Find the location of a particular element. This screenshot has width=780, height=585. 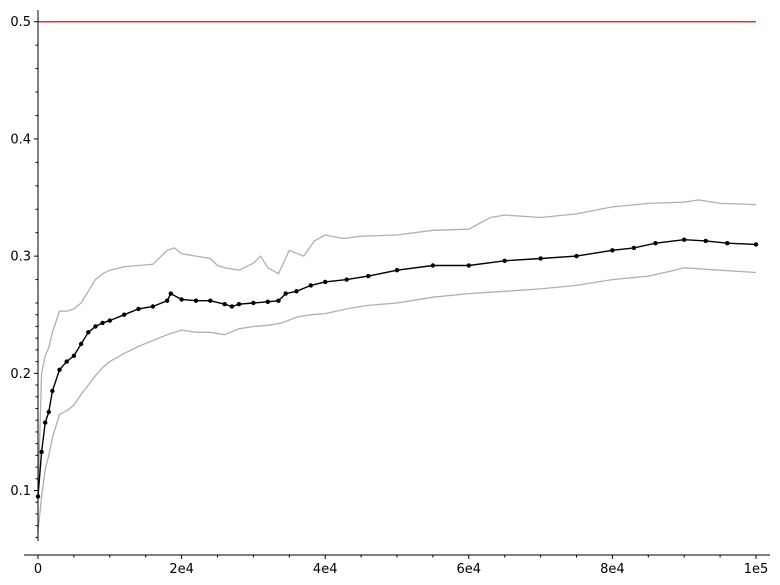

y-tick-label: 0.5 is located at coordinates (20, 22).